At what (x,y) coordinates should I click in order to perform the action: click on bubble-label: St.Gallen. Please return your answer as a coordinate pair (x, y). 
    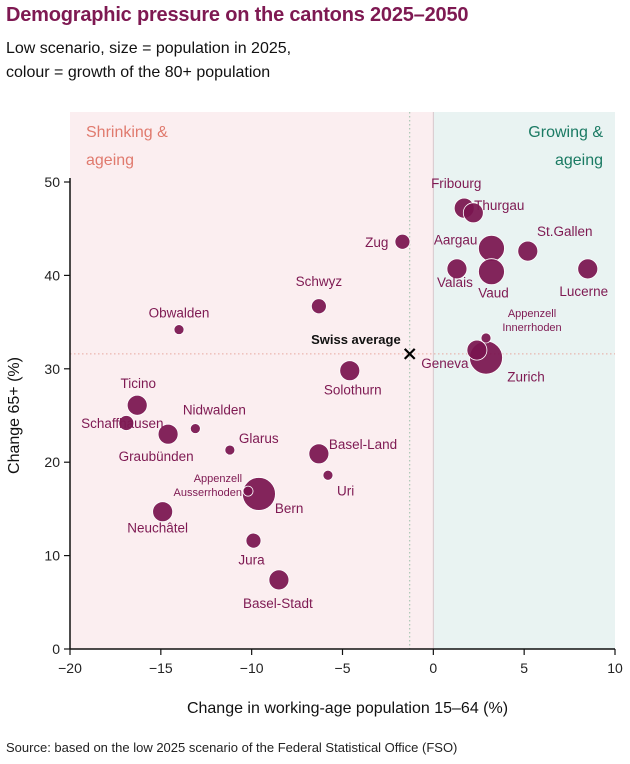
    Looking at the image, I should click on (565, 231).